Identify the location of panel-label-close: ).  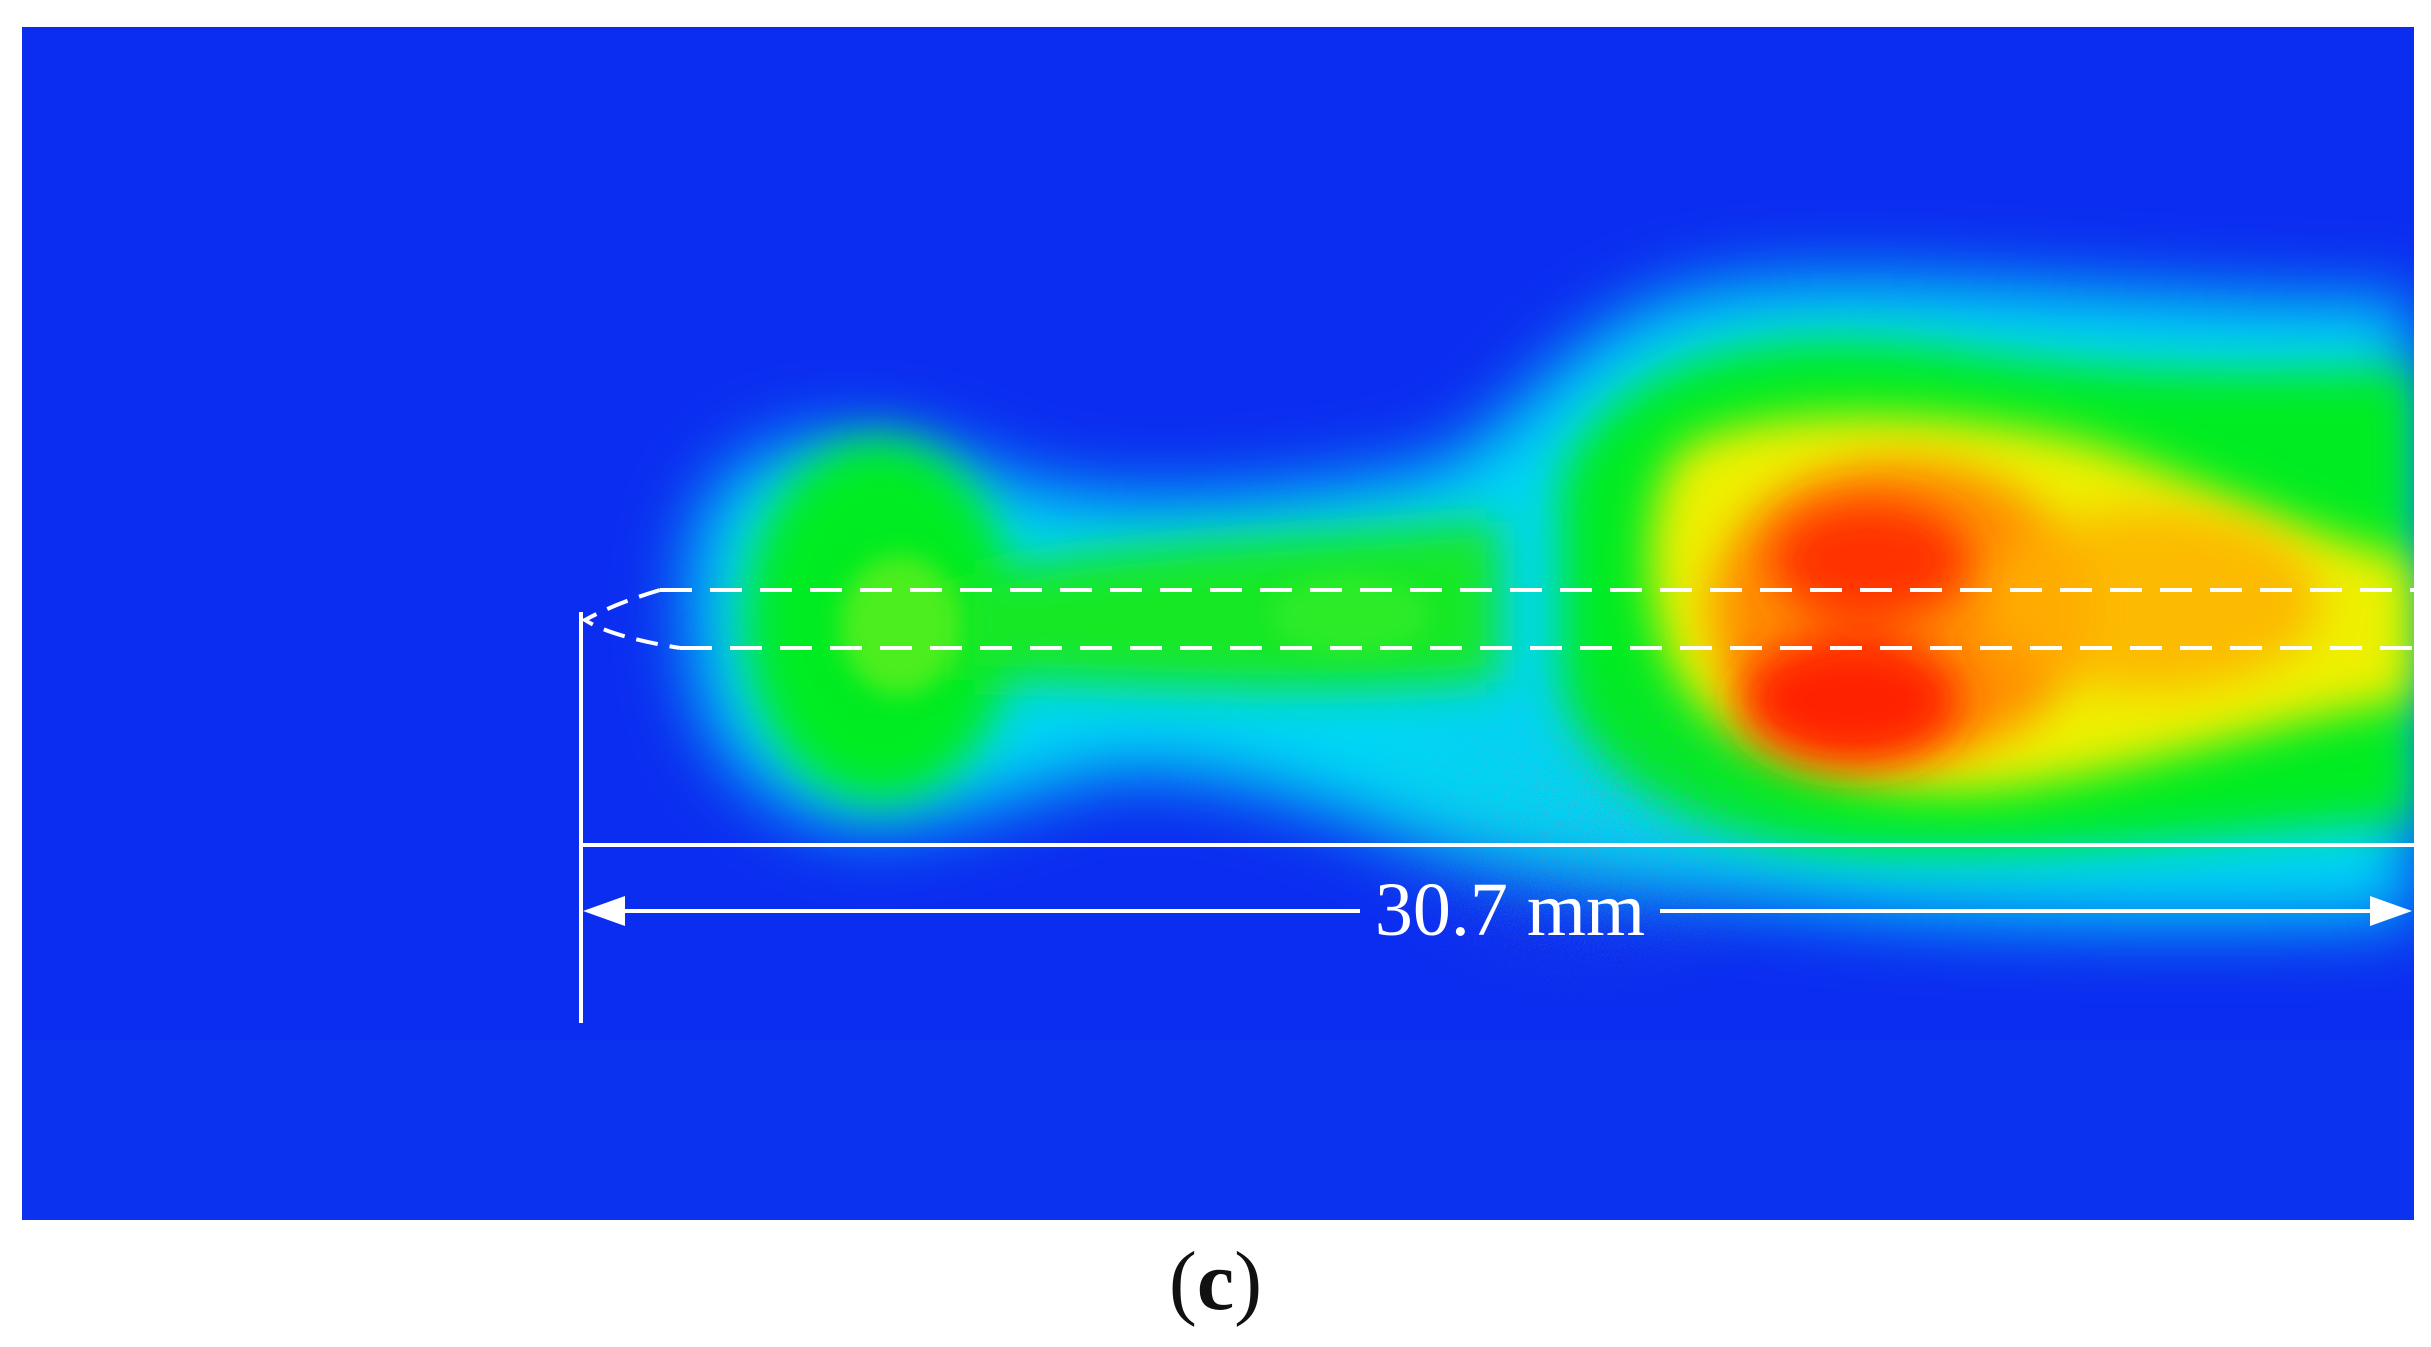
(1248, 1281).